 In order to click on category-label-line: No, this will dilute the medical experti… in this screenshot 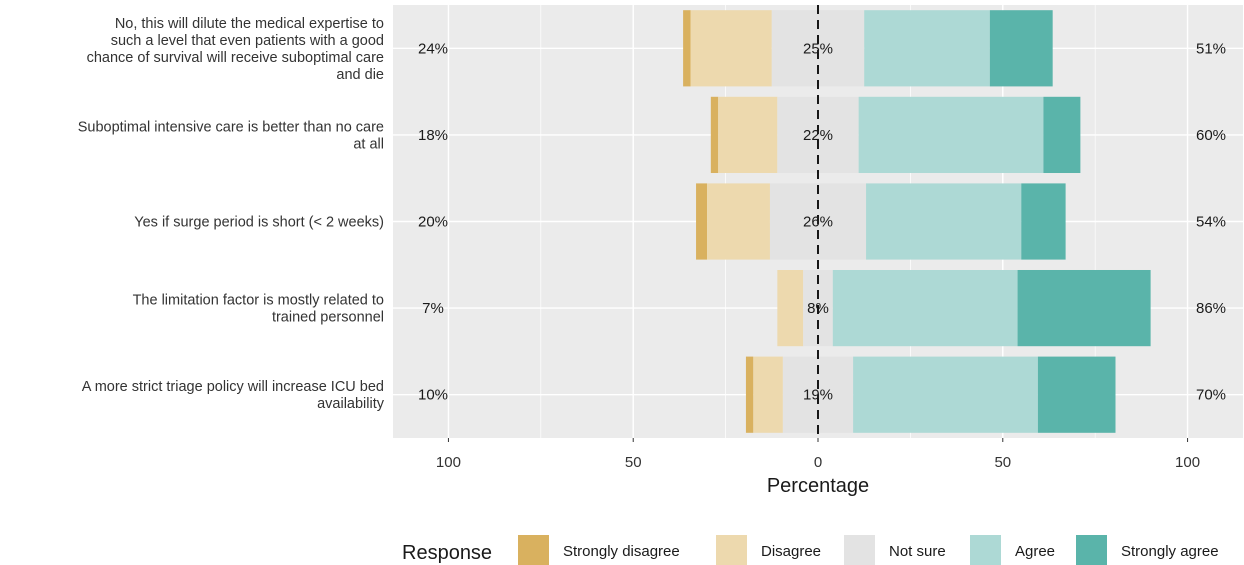, I will do `click(249, 24)`.